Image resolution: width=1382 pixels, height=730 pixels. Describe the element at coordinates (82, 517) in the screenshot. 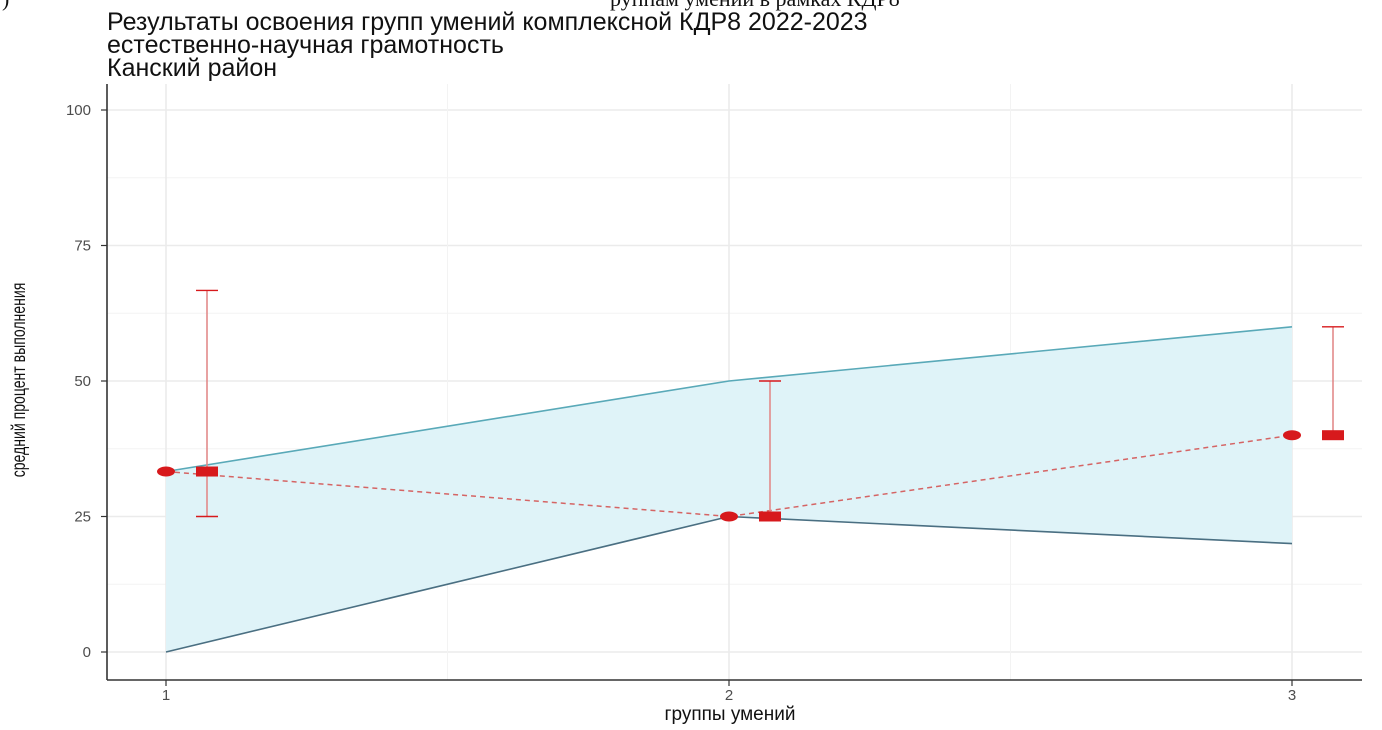

I see `y-tick-label: 25` at that location.